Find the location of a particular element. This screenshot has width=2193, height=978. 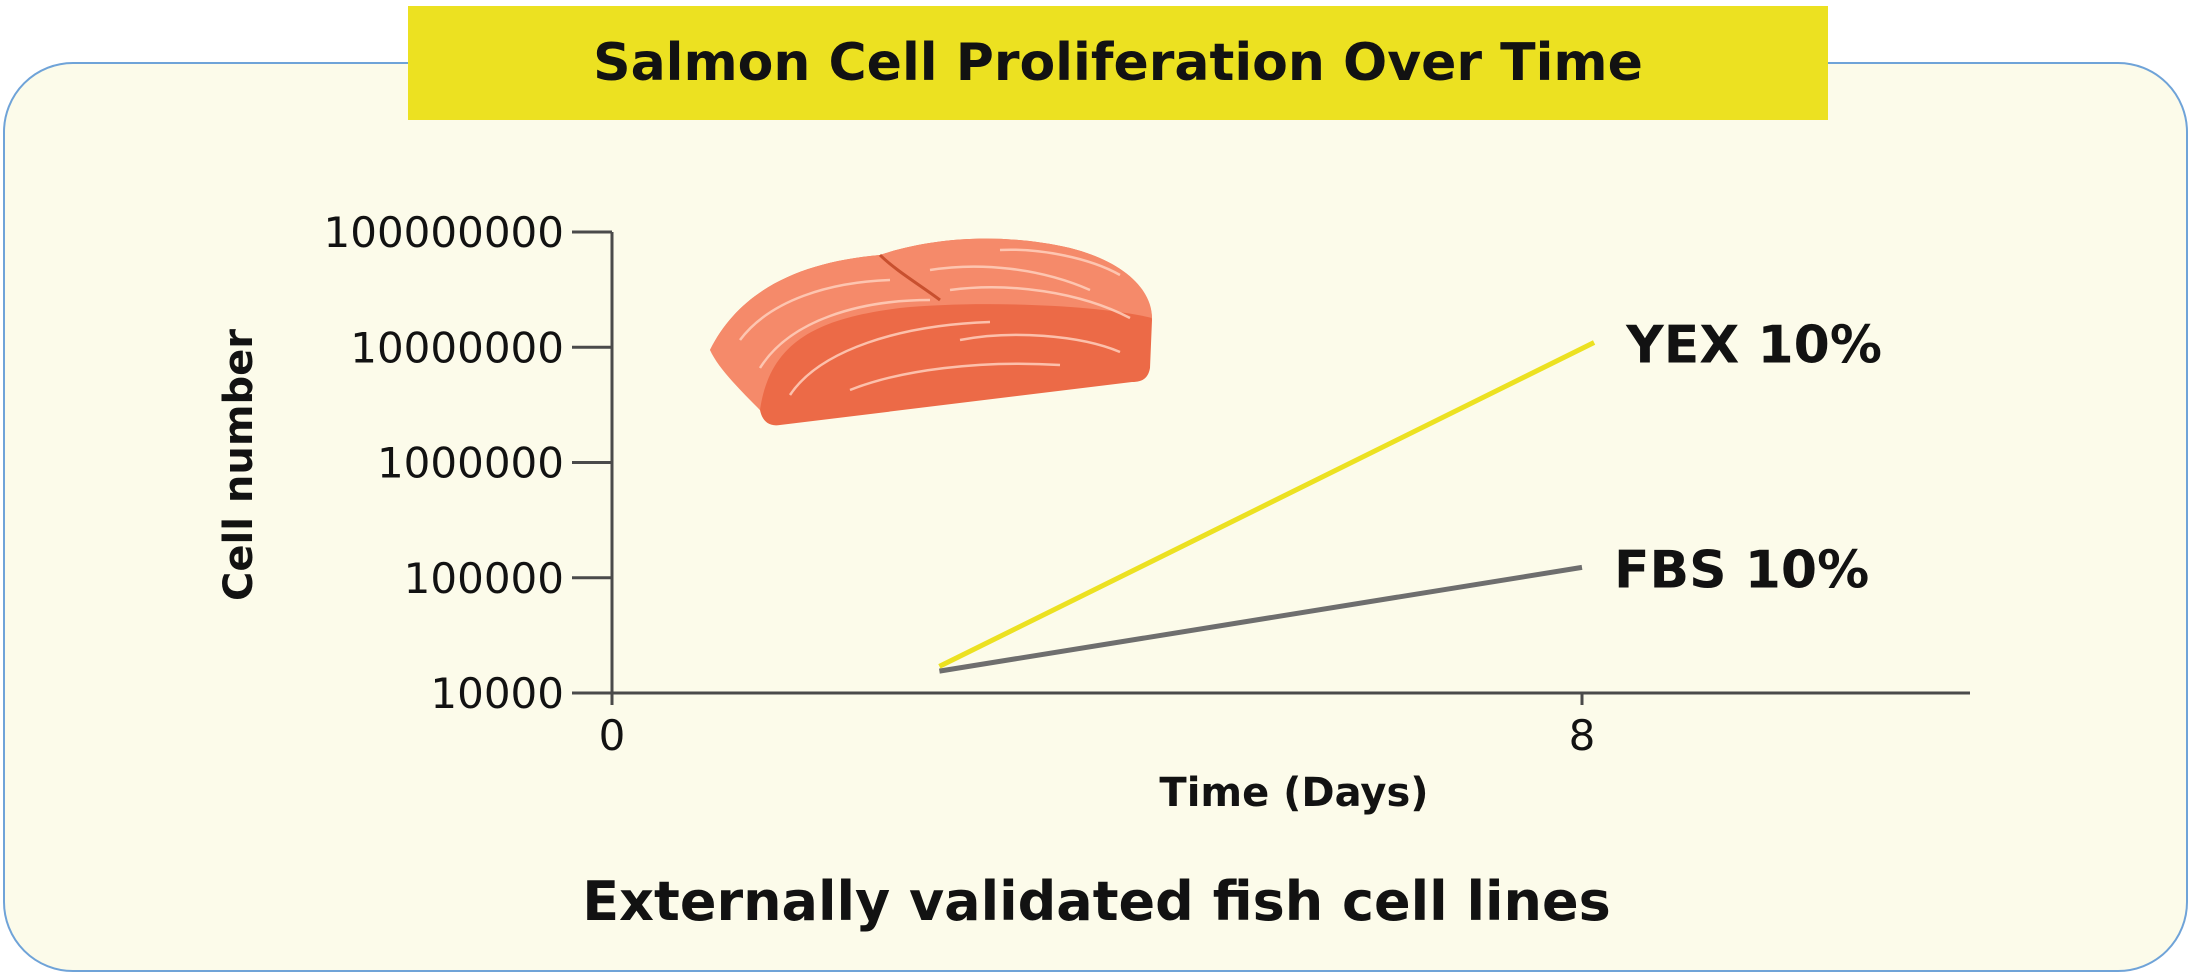

title-banner: Salmon Cell Proliferation Over Time is located at coordinates (1118, 63).